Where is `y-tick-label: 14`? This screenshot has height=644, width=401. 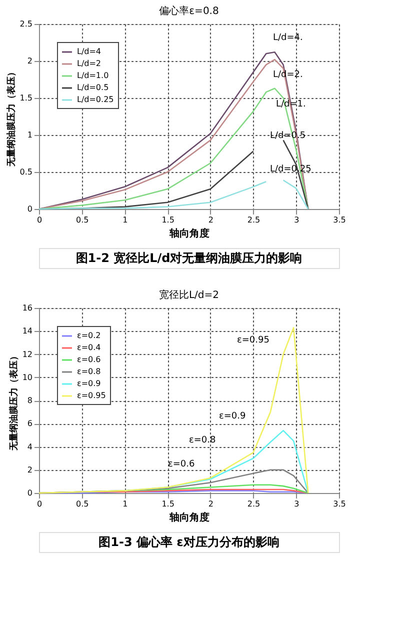
y-tick-label: 14 is located at coordinates (27, 331).